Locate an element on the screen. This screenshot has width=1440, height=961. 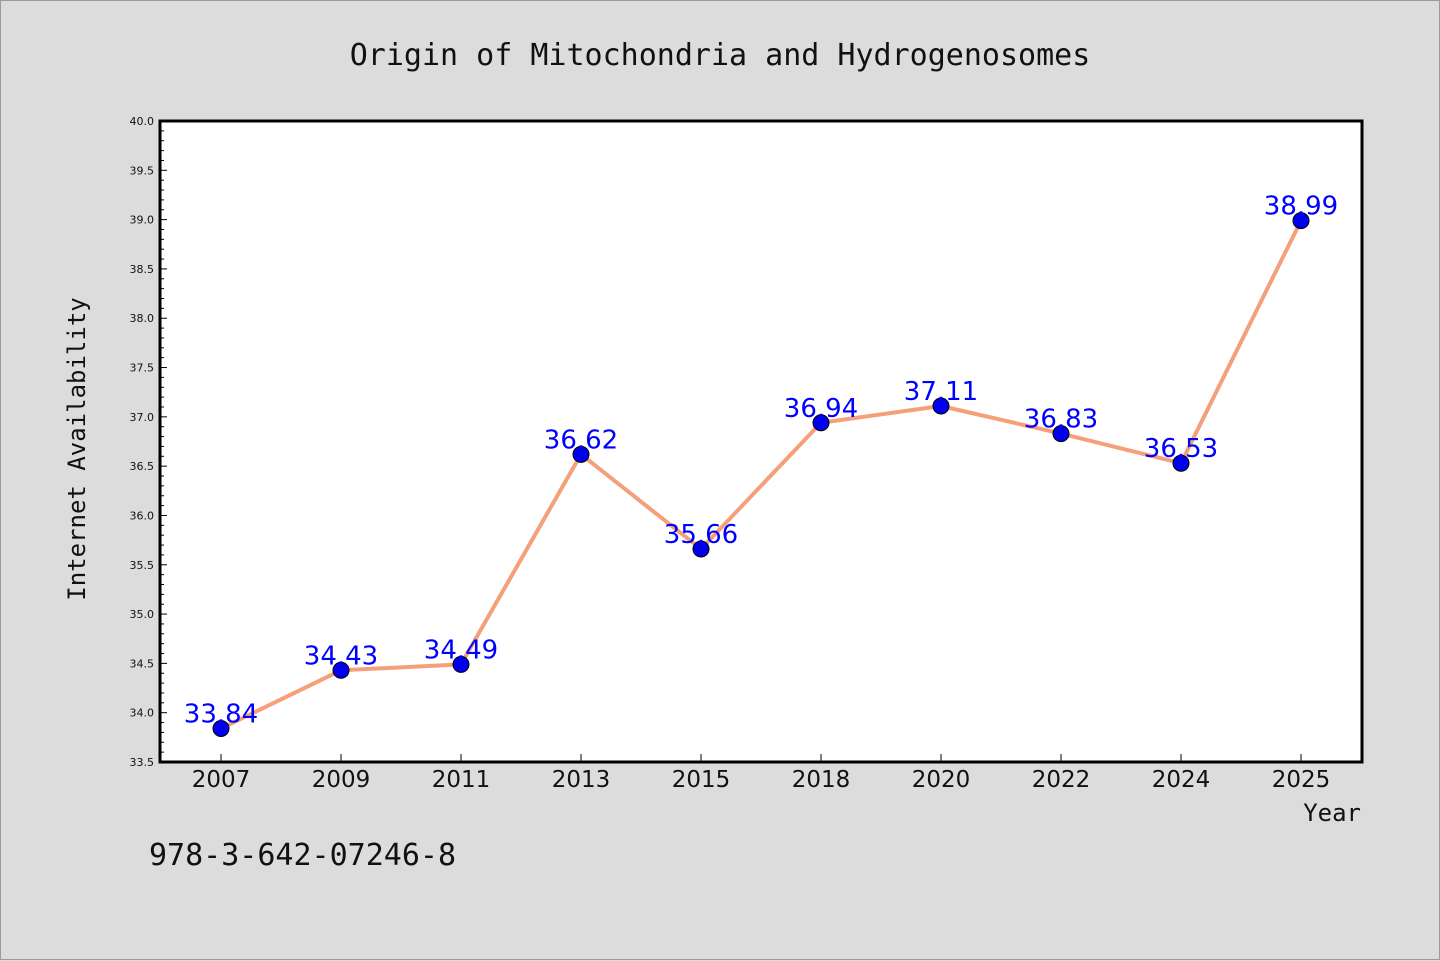
x-tick-label: 2013 is located at coordinates (581, 780).